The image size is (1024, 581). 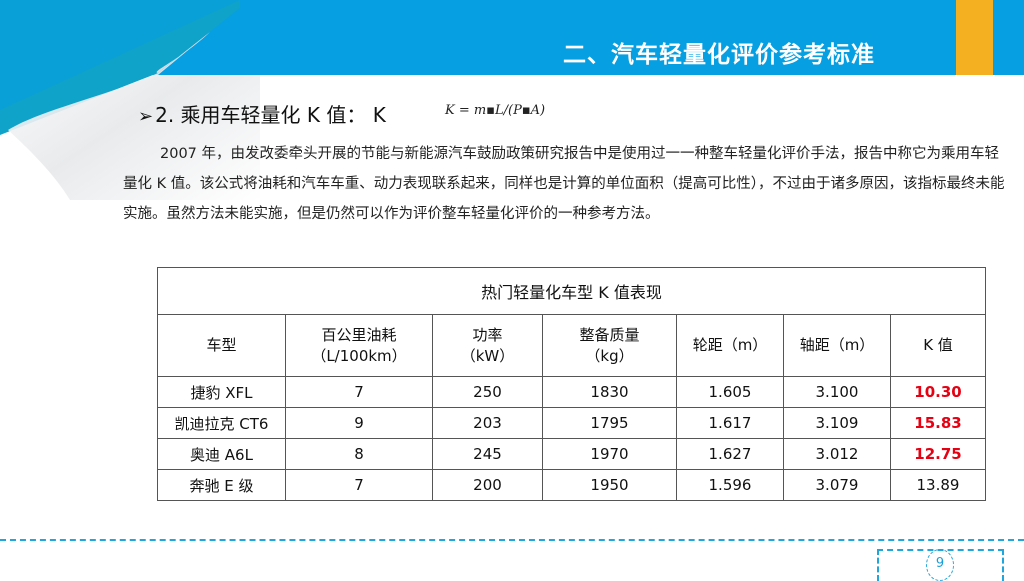 I want to click on col-header-k: K 值, so click(x=938, y=345).